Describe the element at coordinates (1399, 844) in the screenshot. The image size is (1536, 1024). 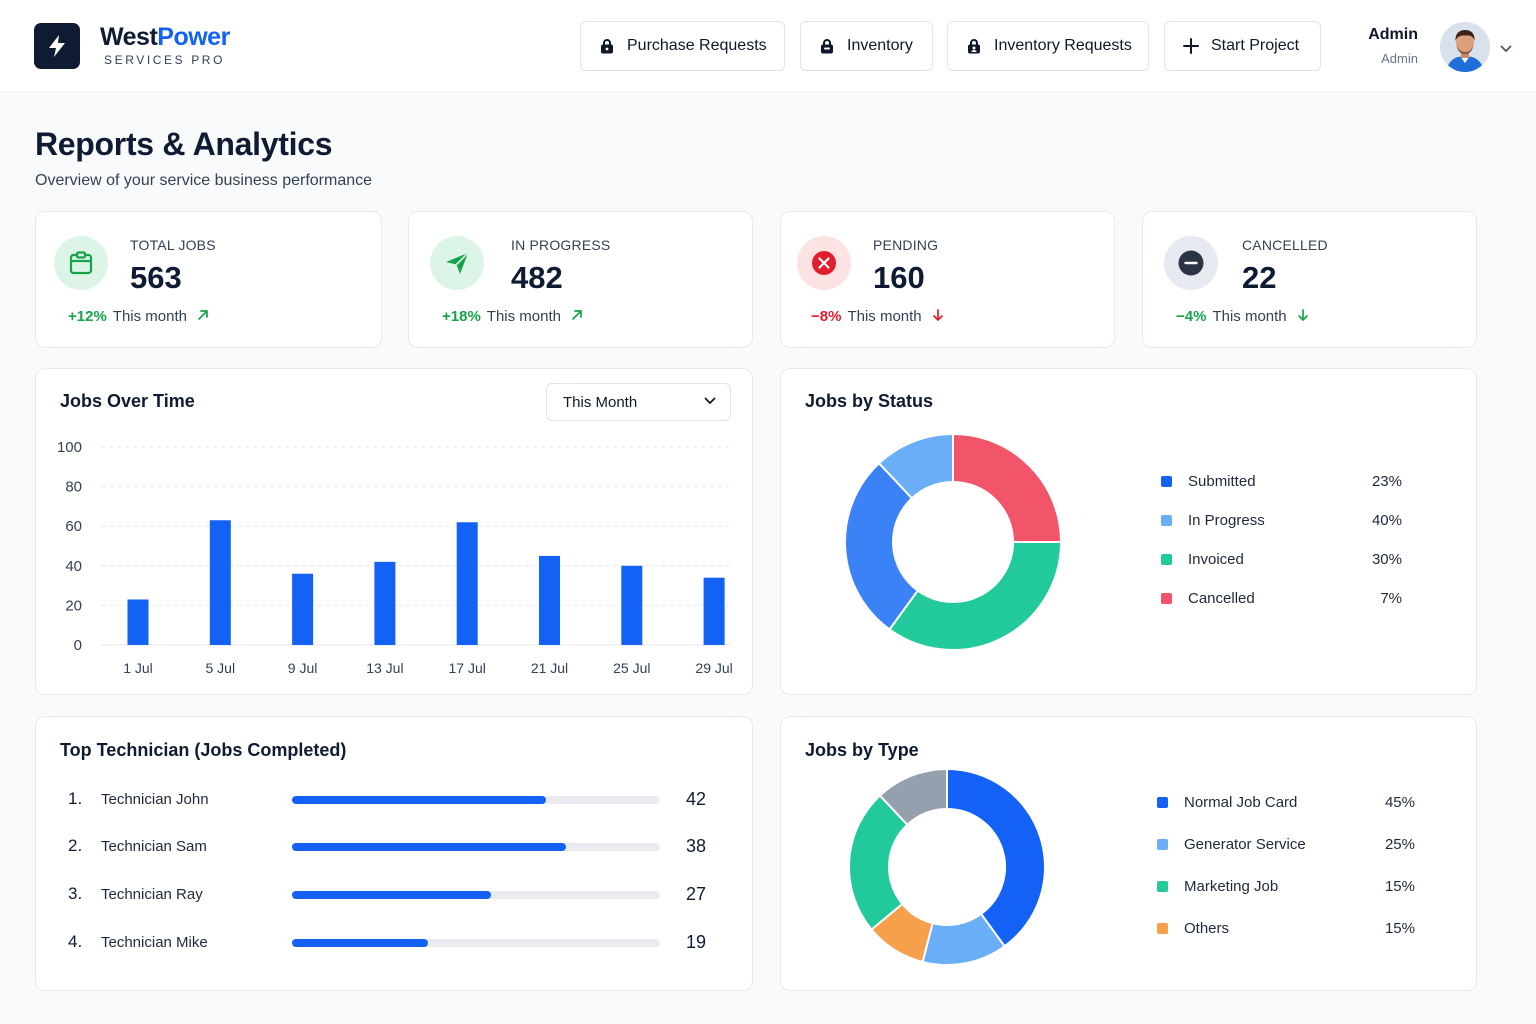
I see `legend-percent: 25%` at that location.